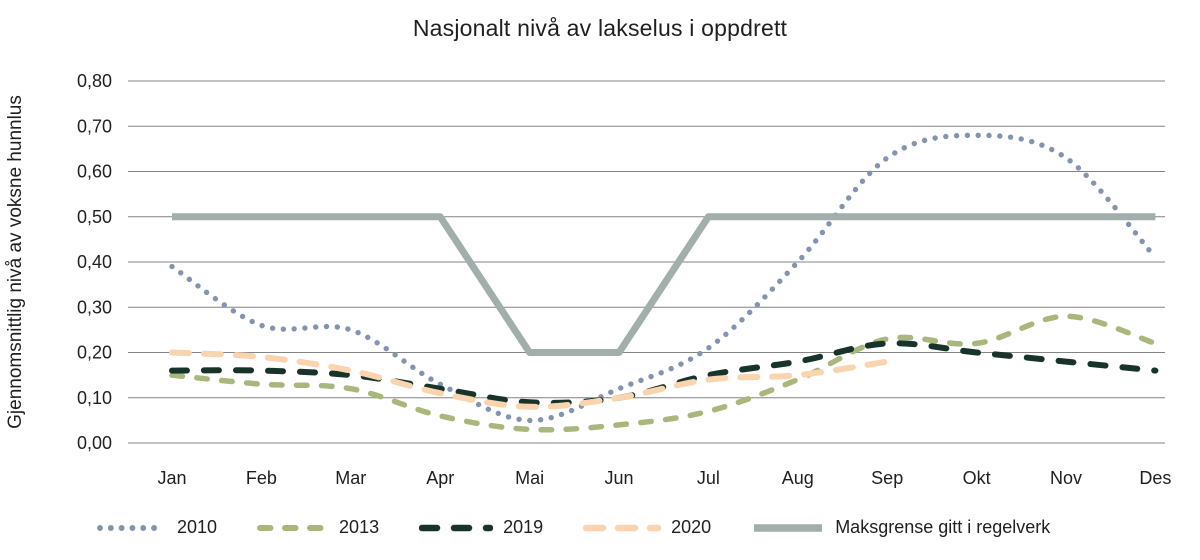 The width and height of the screenshot is (1200, 560). What do you see at coordinates (708, 478) in the screenshot?
I see `x-tick-label: Jul` at bounding box center [708, 478].